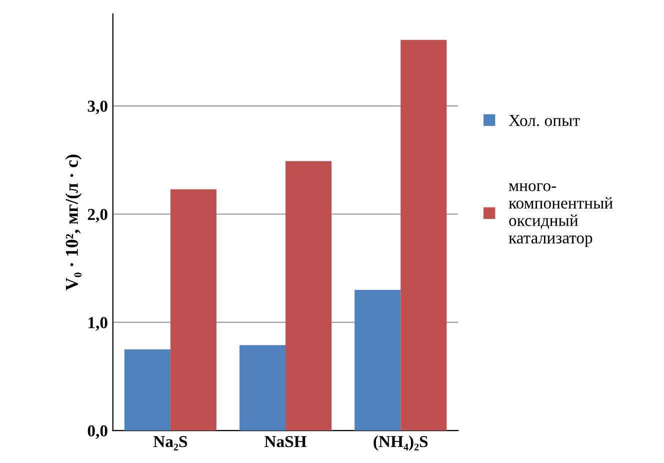  I want to click on x-tick-label: NaSH, so click(285, 442).